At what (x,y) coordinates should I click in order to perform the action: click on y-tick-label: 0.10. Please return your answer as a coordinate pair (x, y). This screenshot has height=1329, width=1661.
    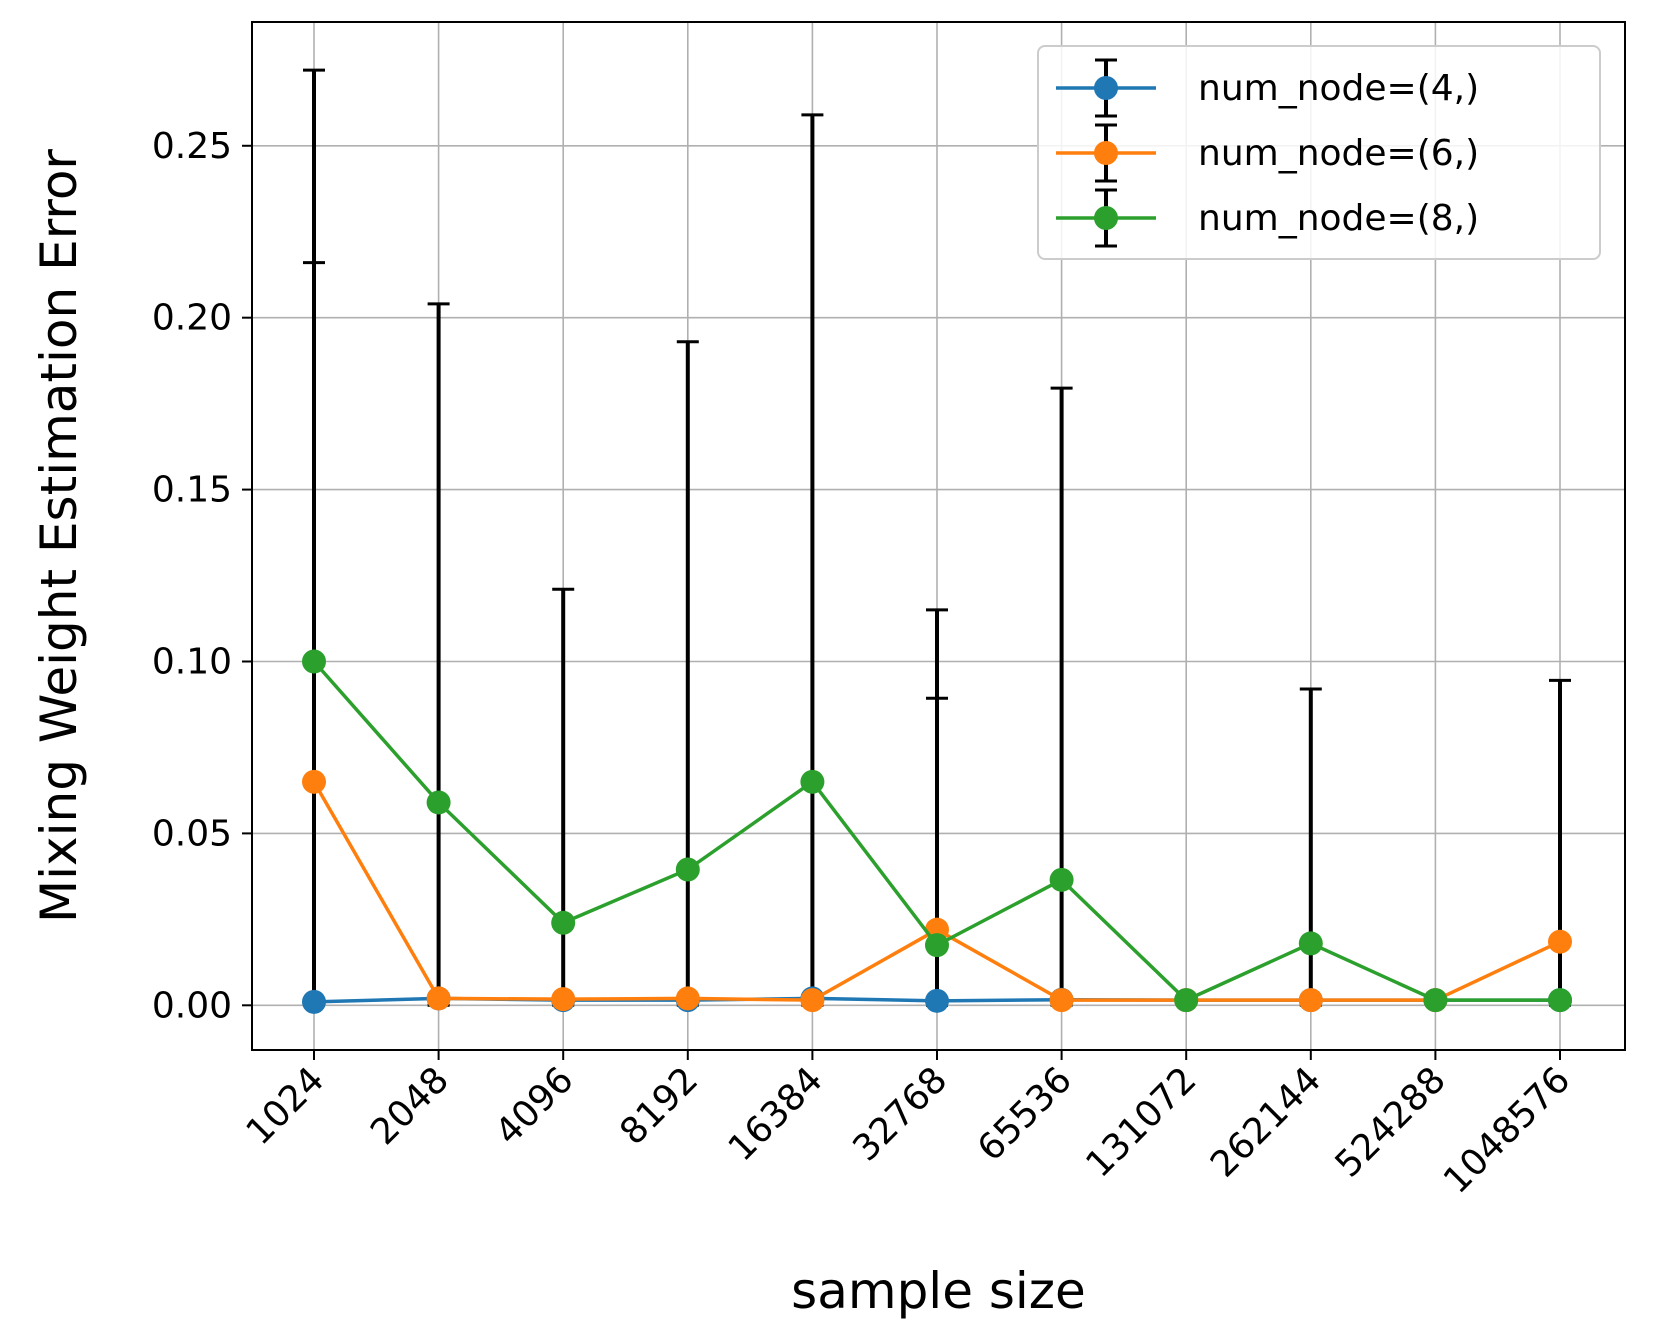
    Looking at the image, I should click on (192, 661).